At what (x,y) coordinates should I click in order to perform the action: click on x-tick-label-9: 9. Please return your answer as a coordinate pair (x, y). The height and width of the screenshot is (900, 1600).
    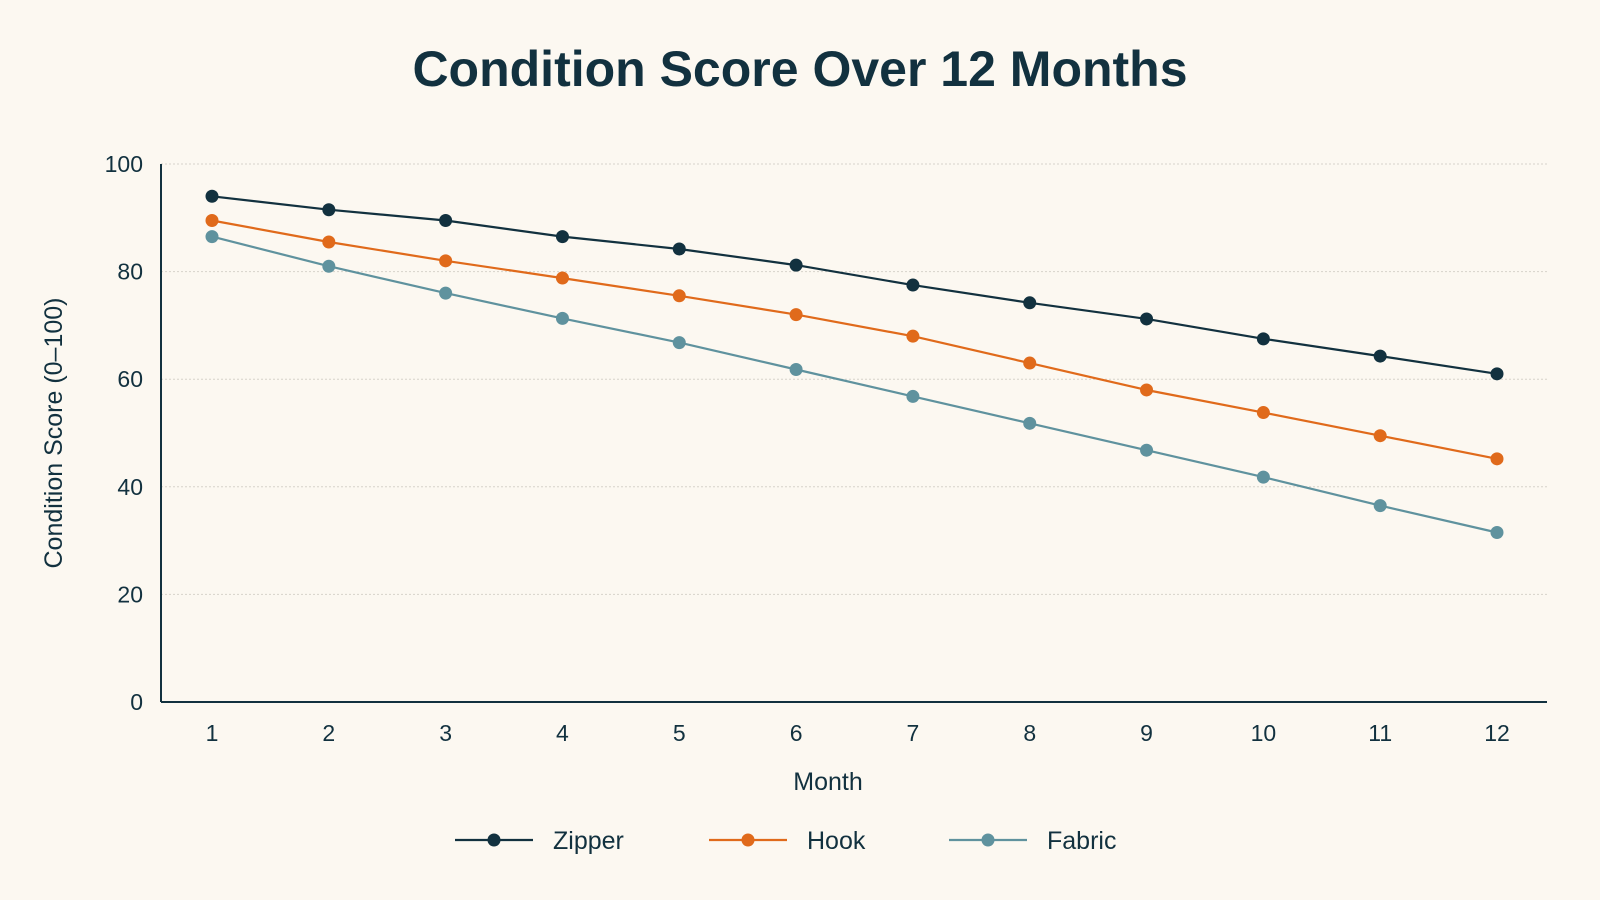
    Looking at the image, I should click on (1146, 733).